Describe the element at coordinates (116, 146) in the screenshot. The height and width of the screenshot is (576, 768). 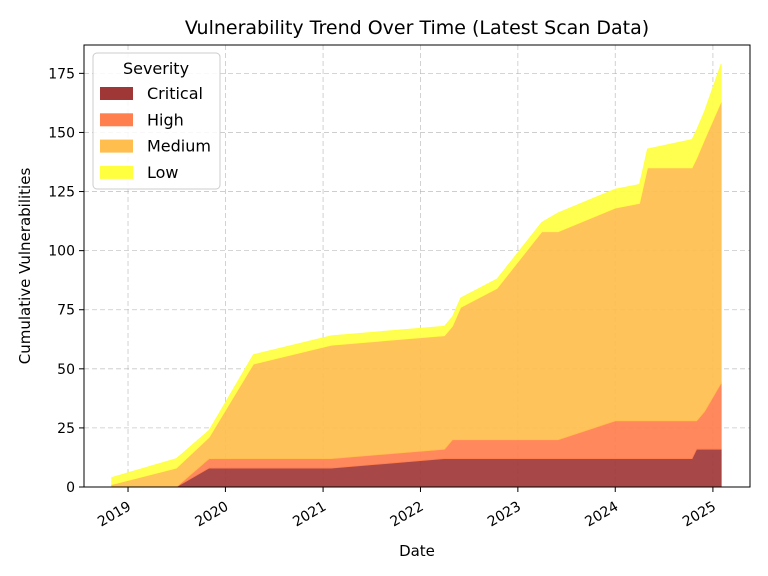
I see `legend-swatch-medium` at that location.